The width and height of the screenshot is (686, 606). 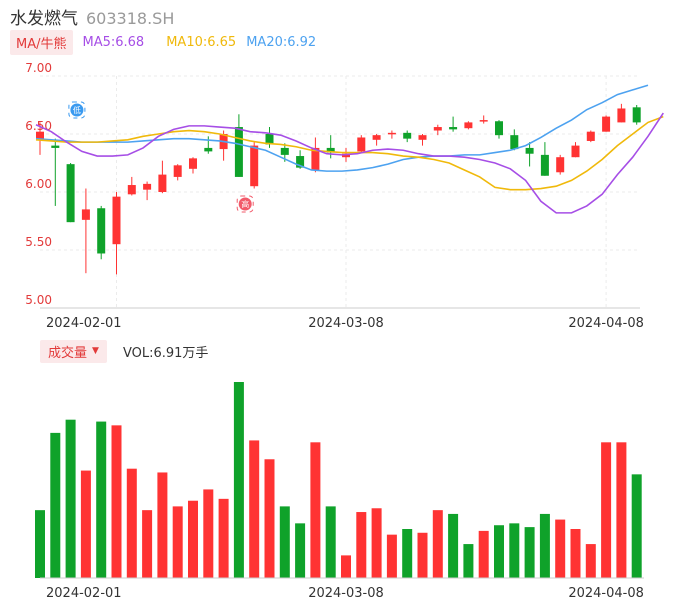 I want to click on marker-glyph: 低, so click(x=77, y=110).